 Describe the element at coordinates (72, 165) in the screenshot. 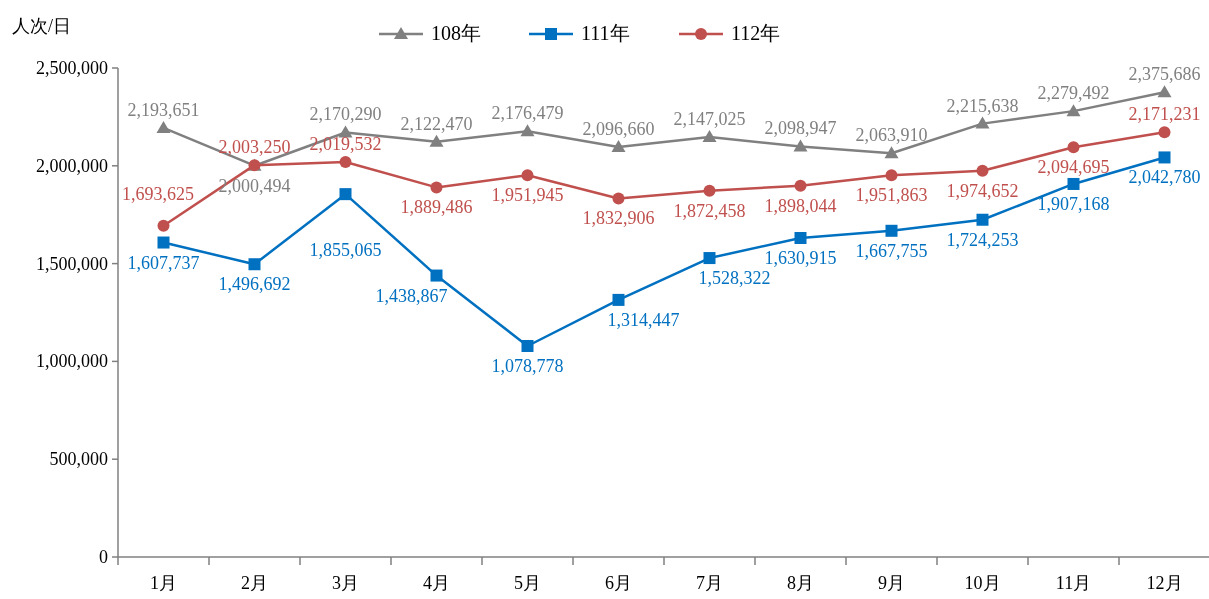

I see `y-tick-label: 2,000,000` at that location.